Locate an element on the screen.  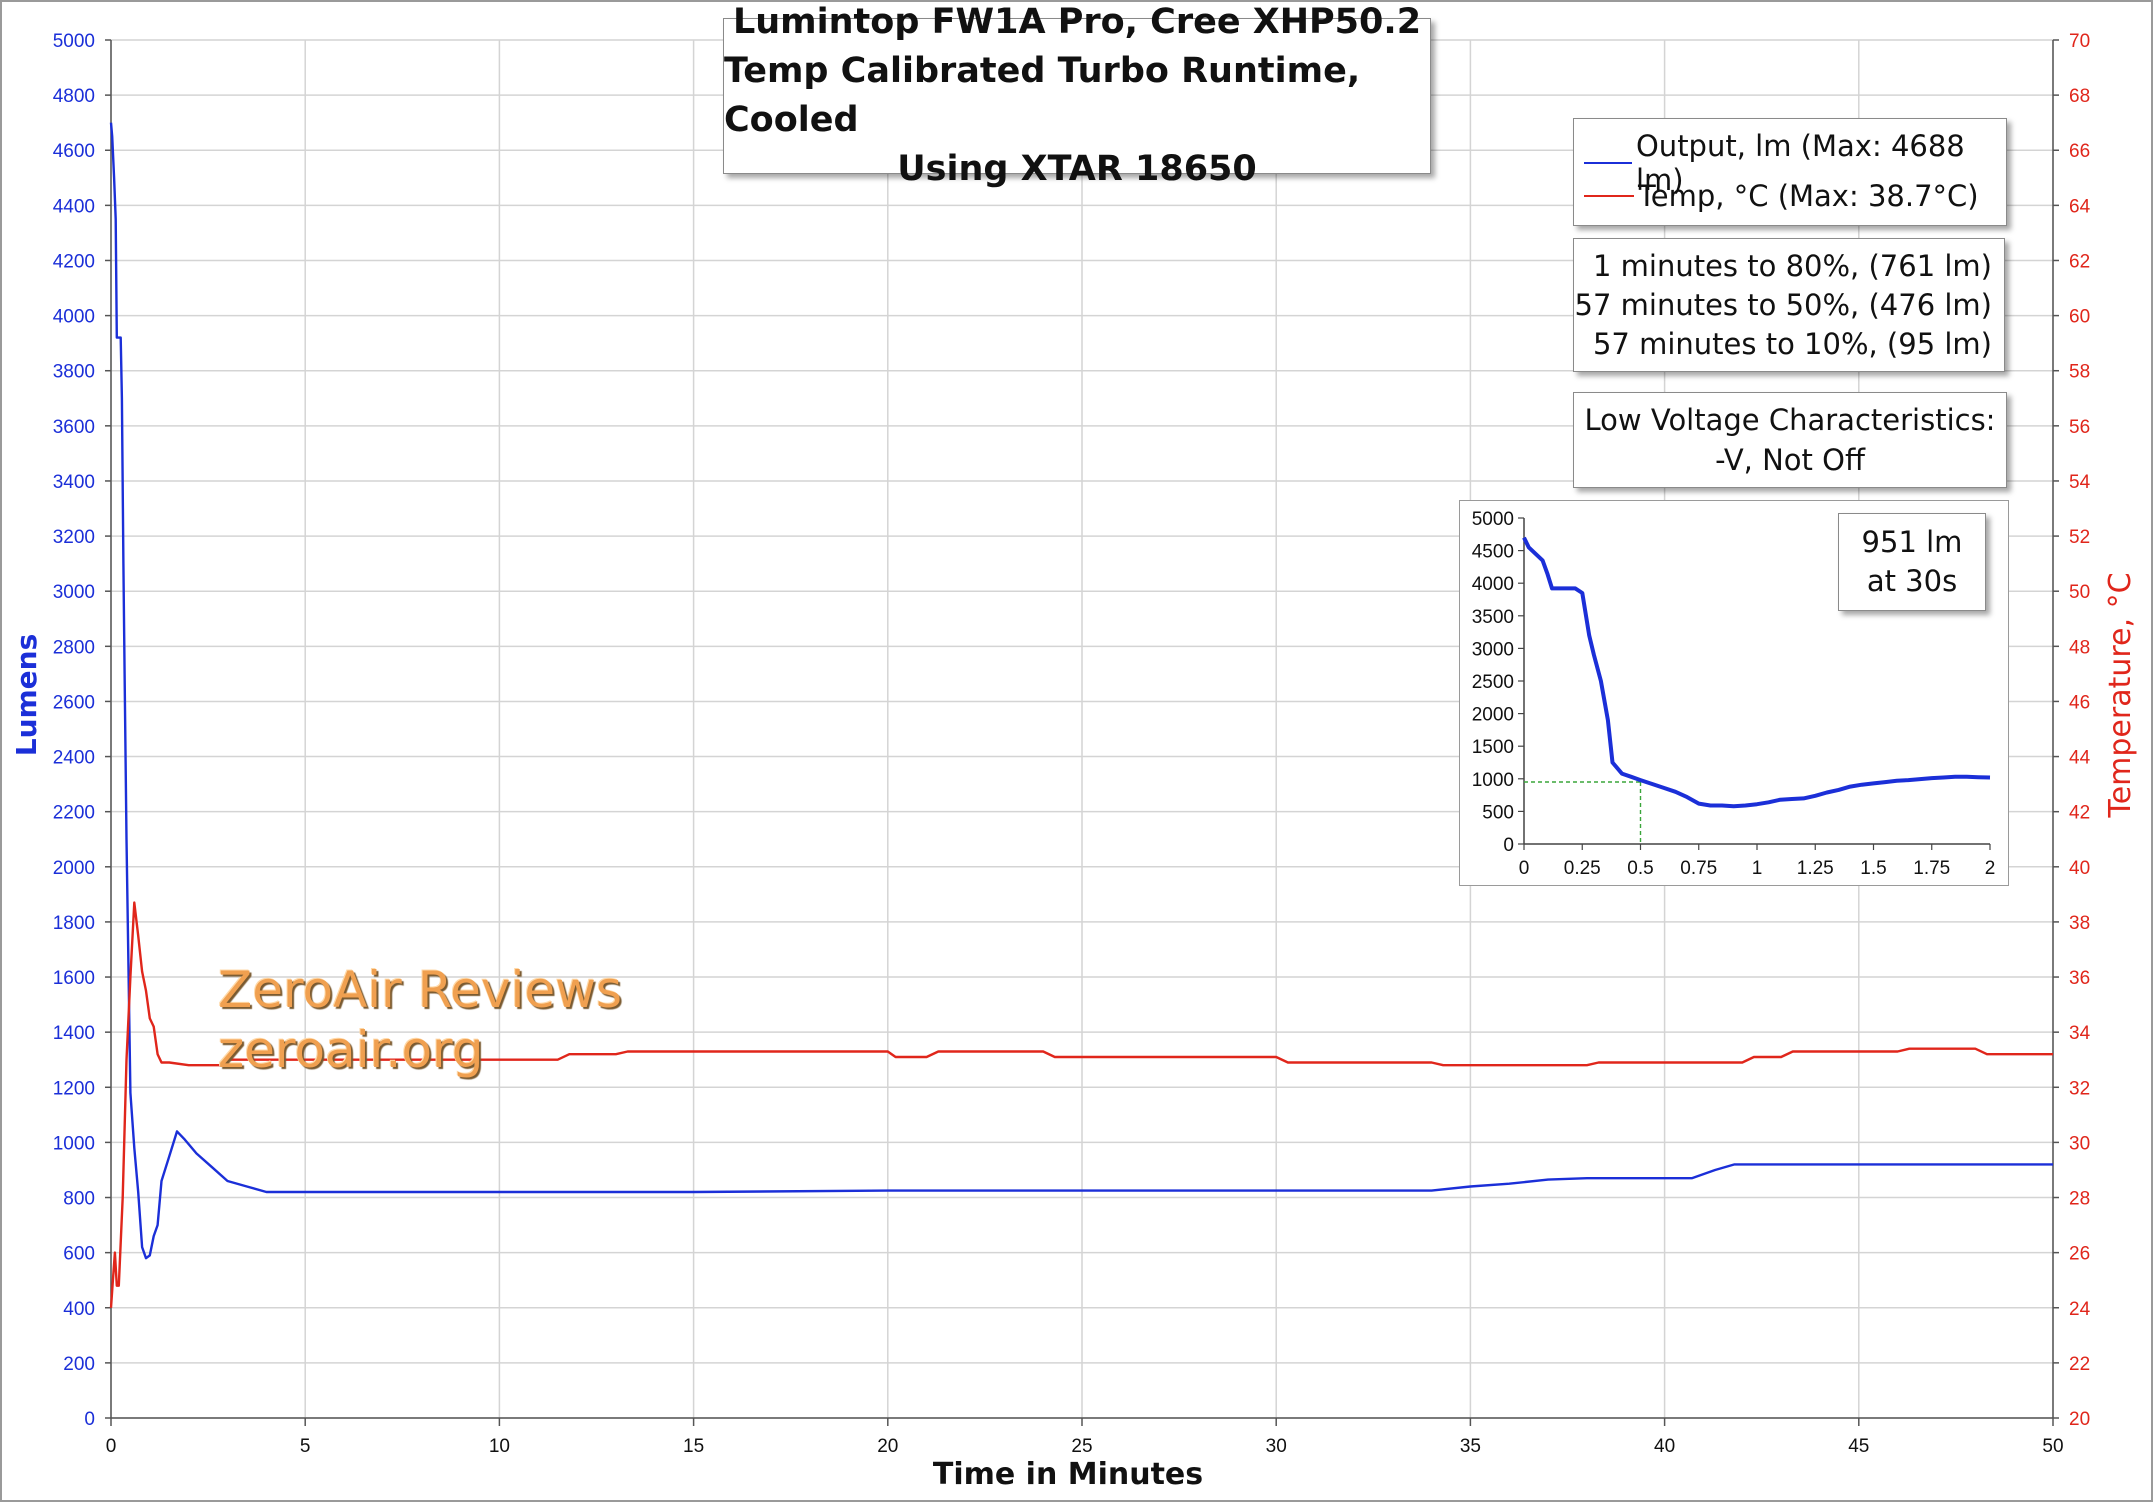
watermark: ZeroAir Reviews zeroair.org is located at coordinates (420, 1020).